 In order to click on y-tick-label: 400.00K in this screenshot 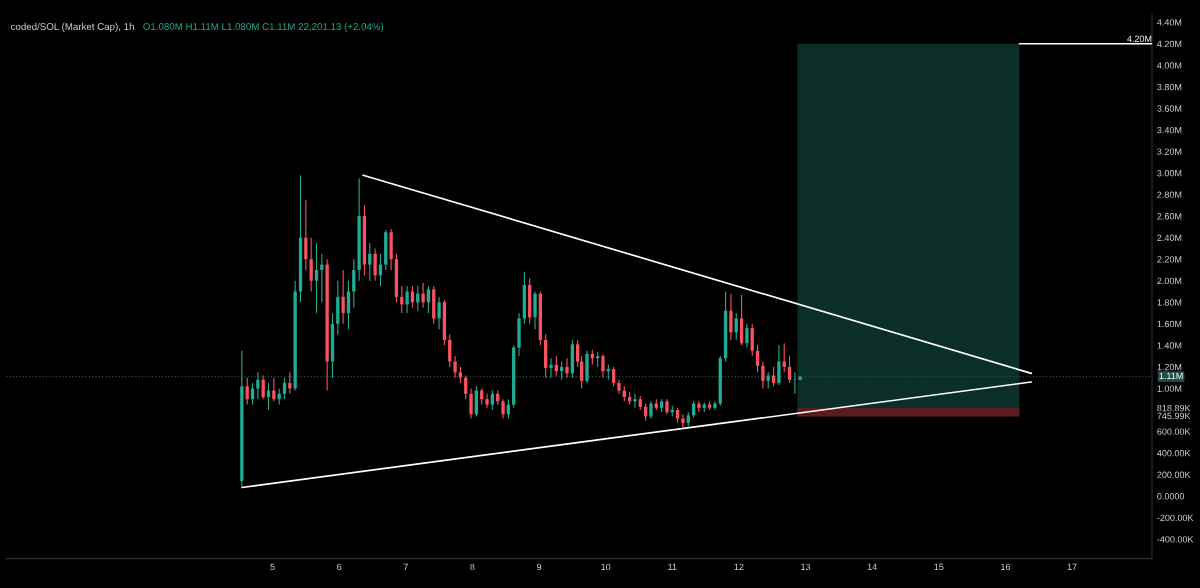, I will do `click(1174, 453)`.